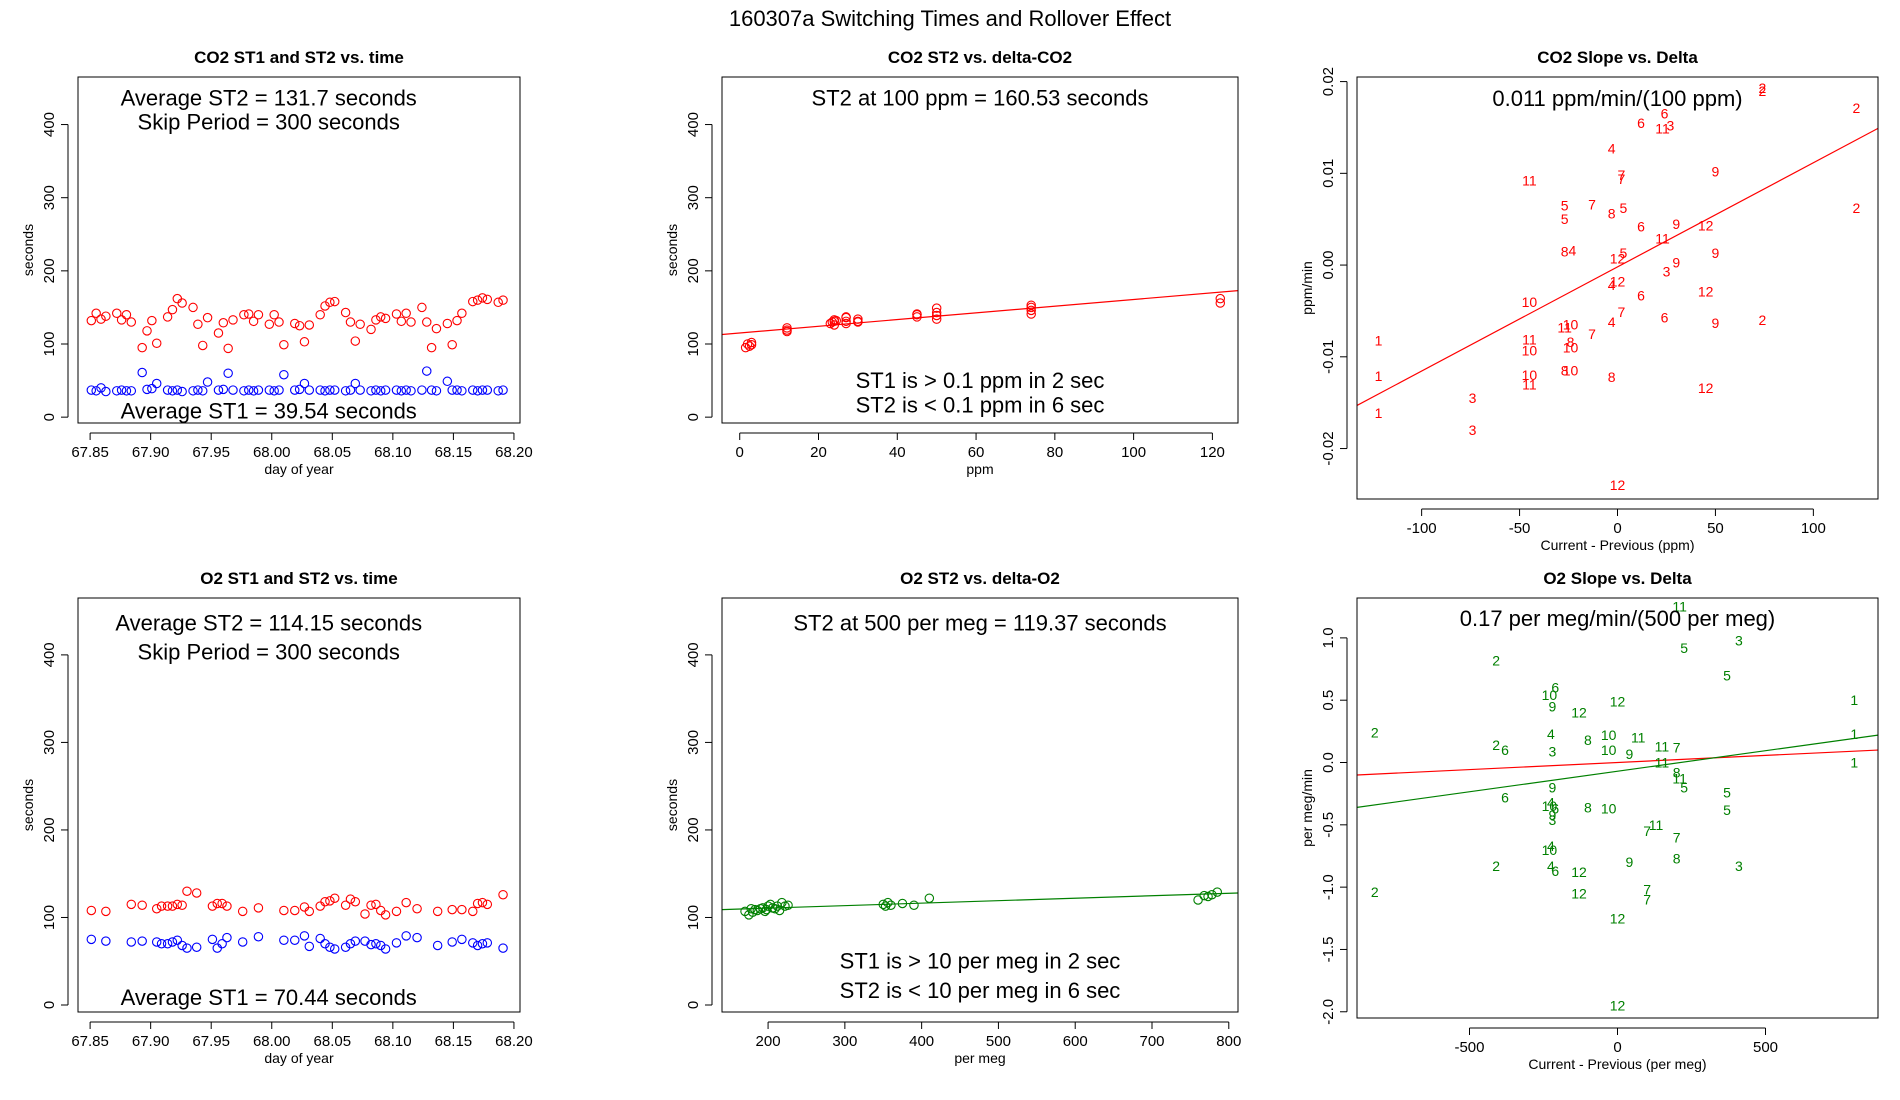  What do you see at coordinates (980, 960) in the screenshot?
I see `annotation: ST1 is > 10 per meg in 2 sec` at bounding box center [980, 960].